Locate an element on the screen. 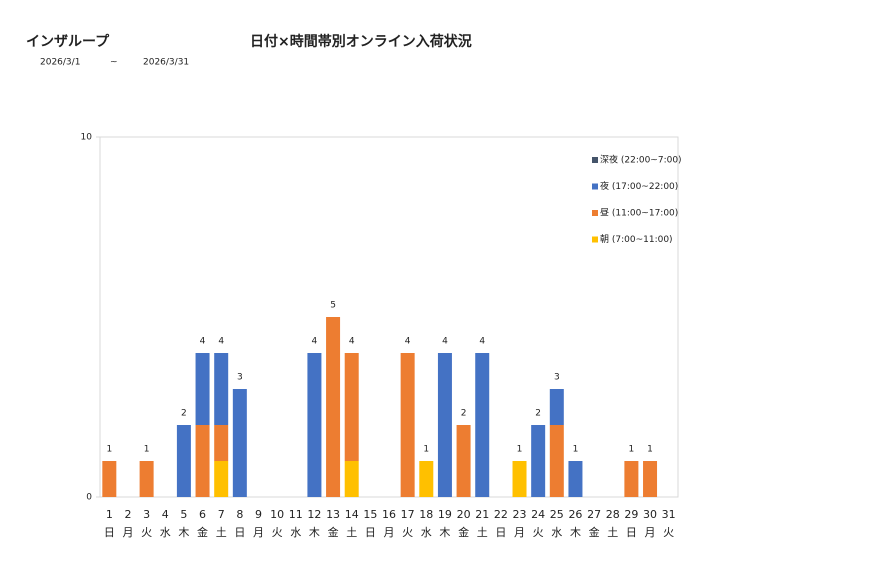  date-to: 2026/3/31 is located at coordinates (166, 63).